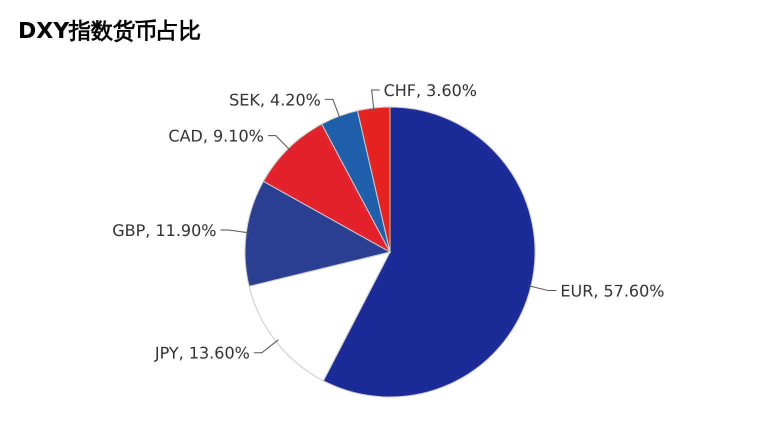  What do you see at coordinates (164, 230) in the screenshot?
I see `slice-label: GBP, 11.90%` at bounding box center [164, 230].